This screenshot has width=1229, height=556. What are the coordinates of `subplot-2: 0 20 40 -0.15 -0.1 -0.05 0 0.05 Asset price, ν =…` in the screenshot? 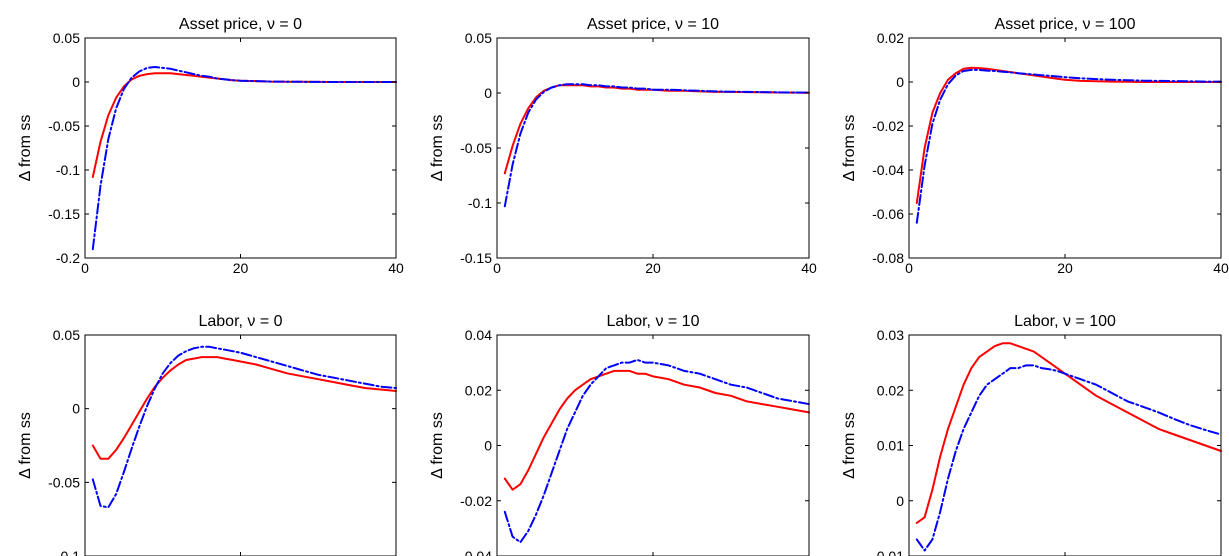 It's located at (623, 146).